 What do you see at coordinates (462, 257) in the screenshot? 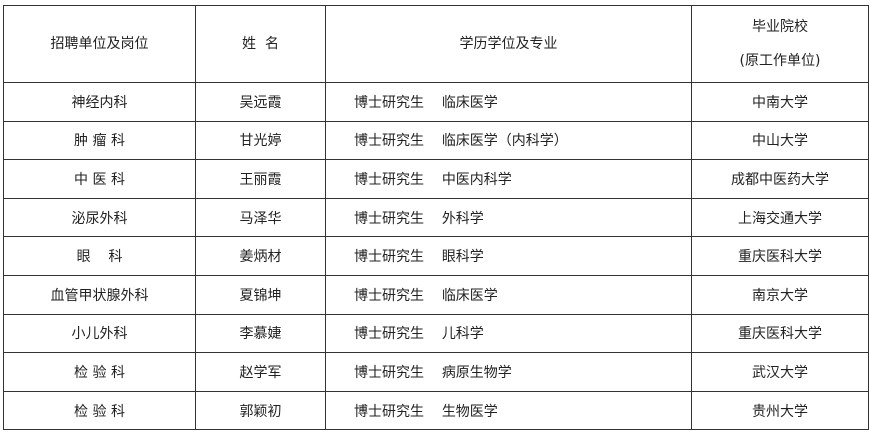
I see `cell-major: 眼科学` at bounding box center [462, 257].